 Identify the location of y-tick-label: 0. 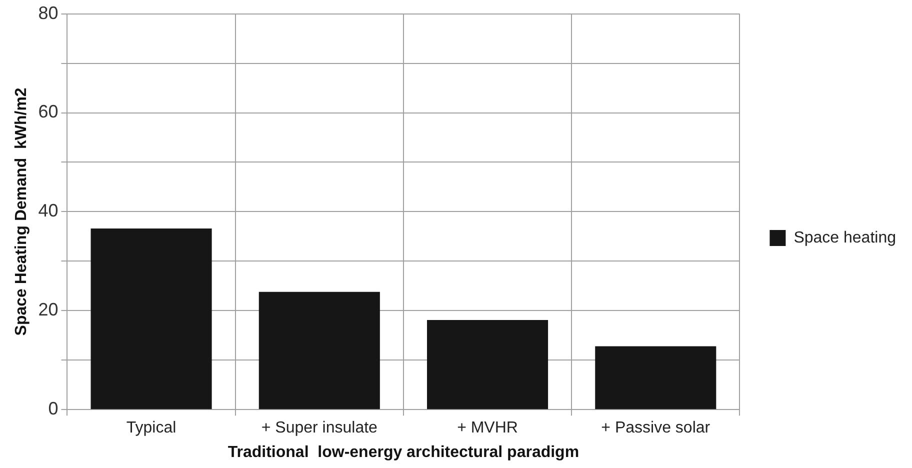
(53, 408).